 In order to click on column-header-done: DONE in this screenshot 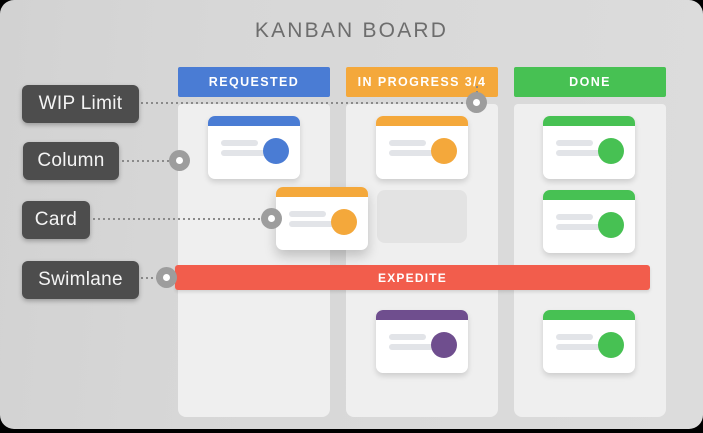, I will do `click(590, 82)`.